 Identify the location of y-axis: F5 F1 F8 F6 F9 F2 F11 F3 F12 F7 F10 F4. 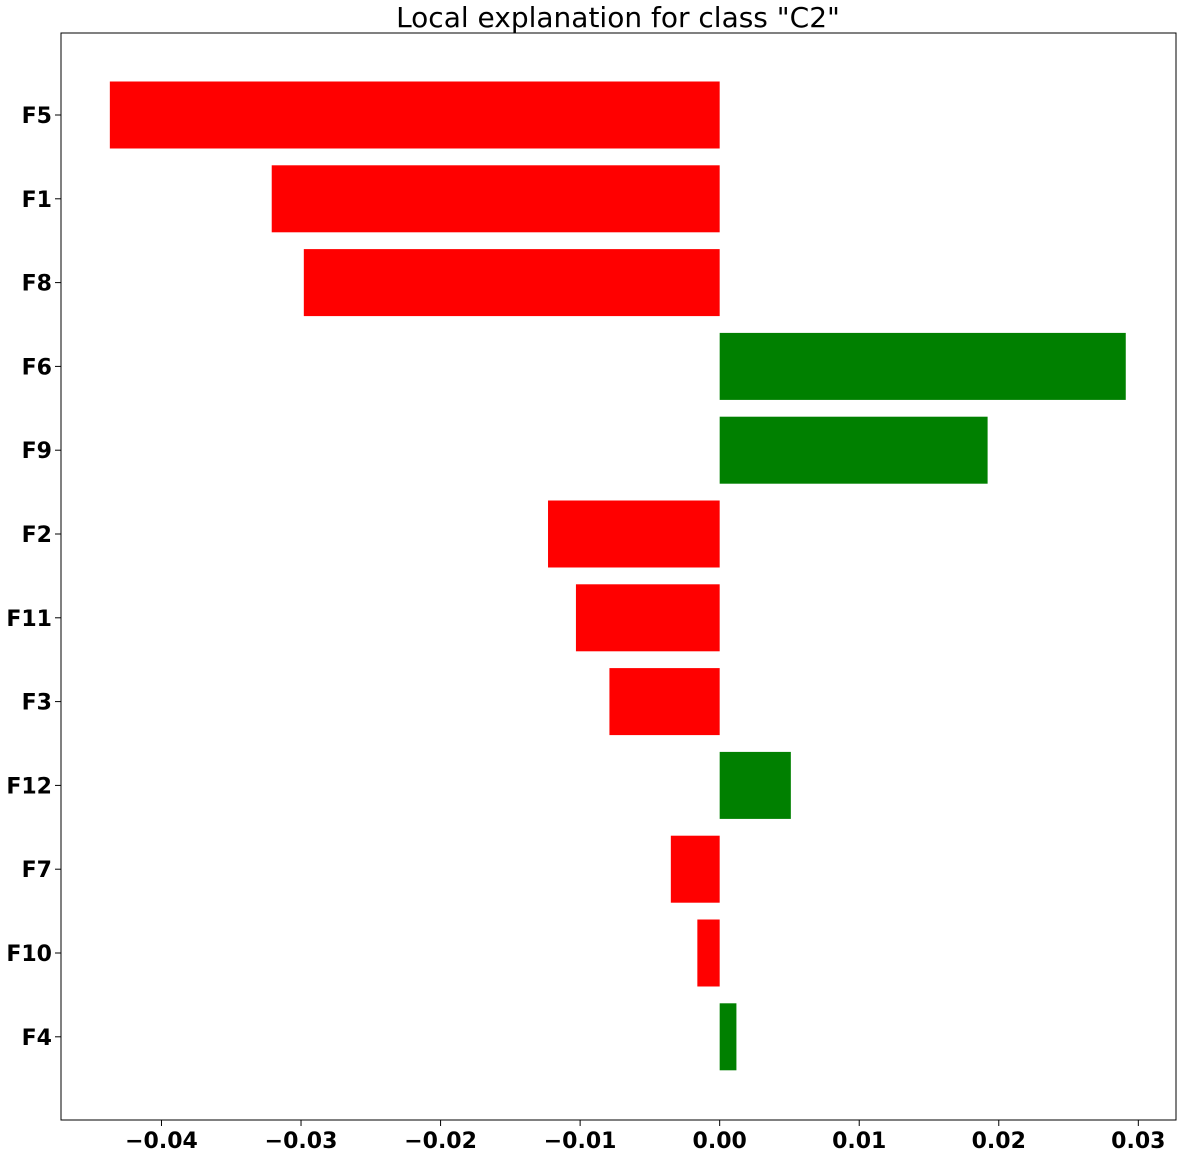
(33, 577).